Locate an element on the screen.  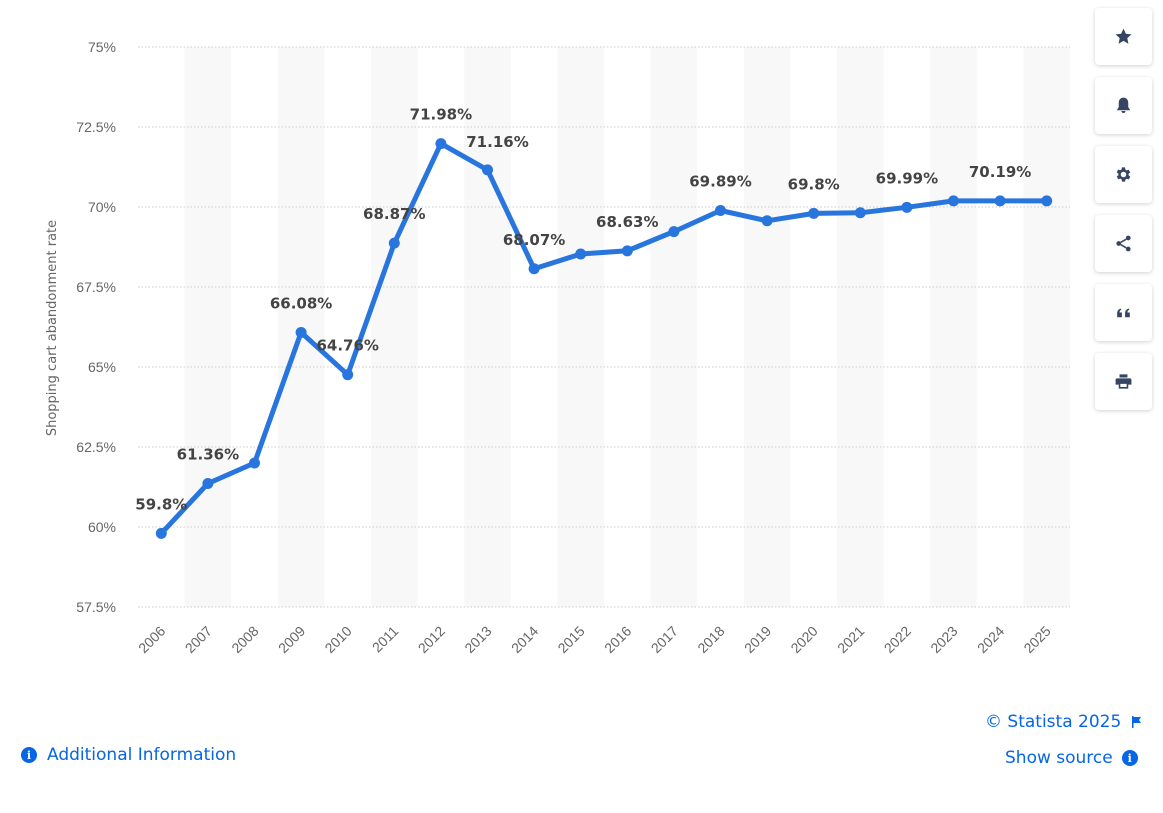
x-tick-label: 2010 is located at coordinates (337, 639).